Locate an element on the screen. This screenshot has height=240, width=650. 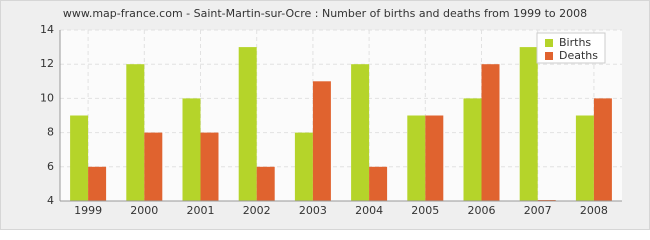
y-tick-label: 4 is located at coordinates (50, 200).